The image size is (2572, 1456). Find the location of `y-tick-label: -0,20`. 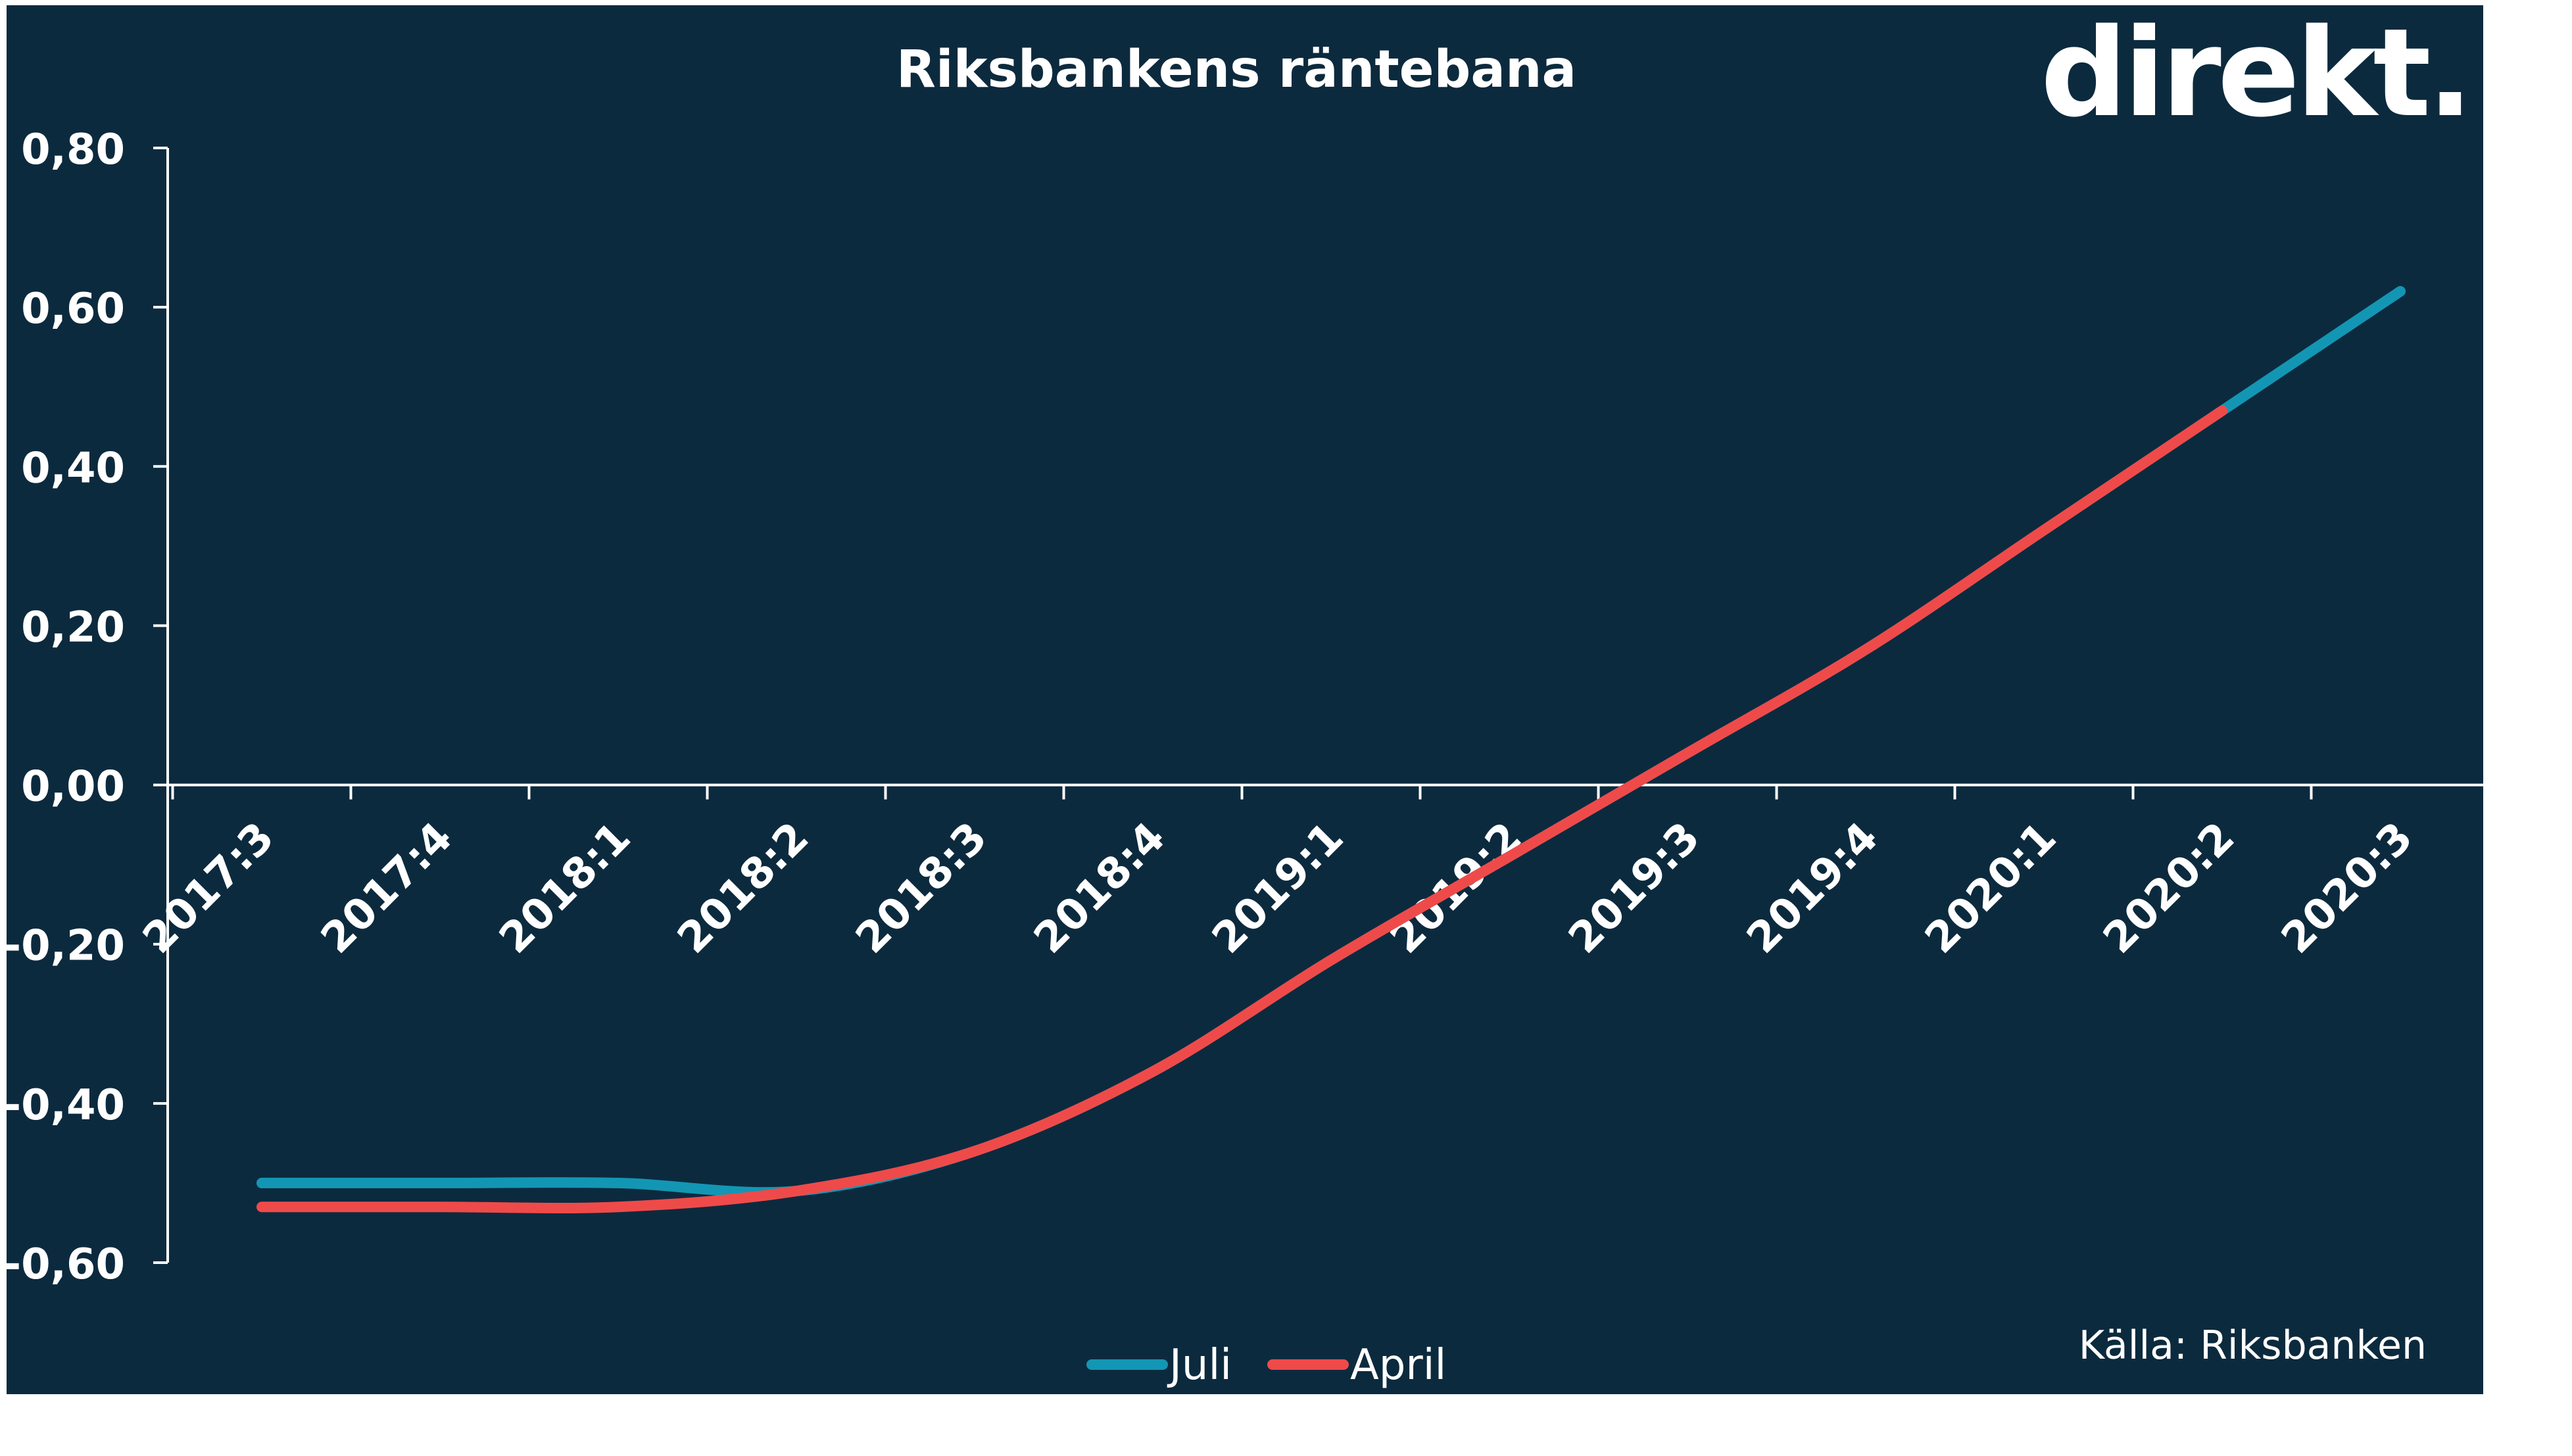

y-tick-label: -0,20 is located at coordinates (64, 946).